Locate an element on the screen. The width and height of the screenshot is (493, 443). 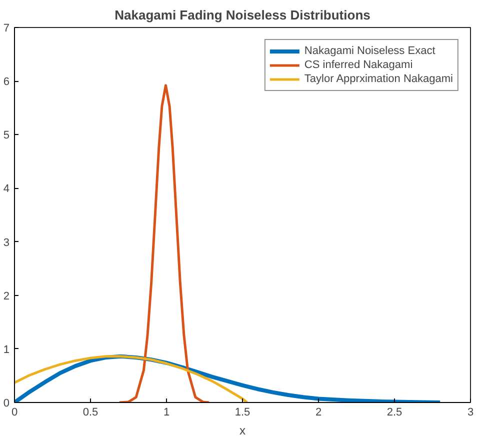
y-tick-label: 2 is located at coordinates (6, 296).